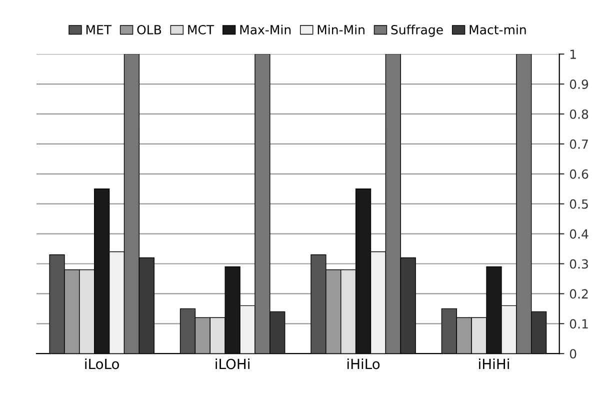  Describe the element at coordinates (579, 174) in the screenshot. I see `y-tick-label: 0.6` at that location.